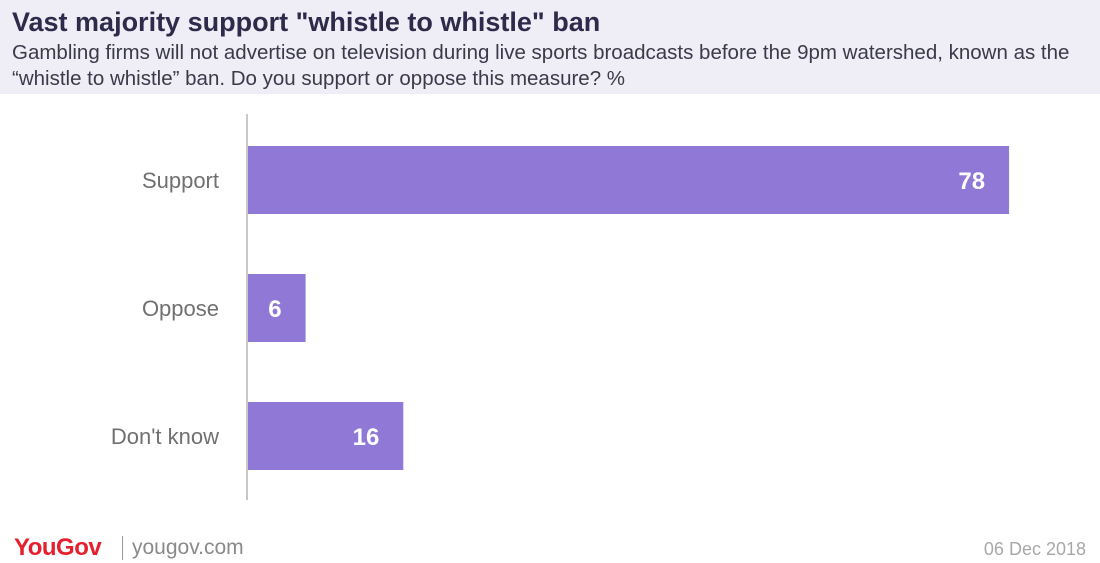 This screenshot has height=563, width=1100. I want to click on category-label: Oppose, so click(180, 308).